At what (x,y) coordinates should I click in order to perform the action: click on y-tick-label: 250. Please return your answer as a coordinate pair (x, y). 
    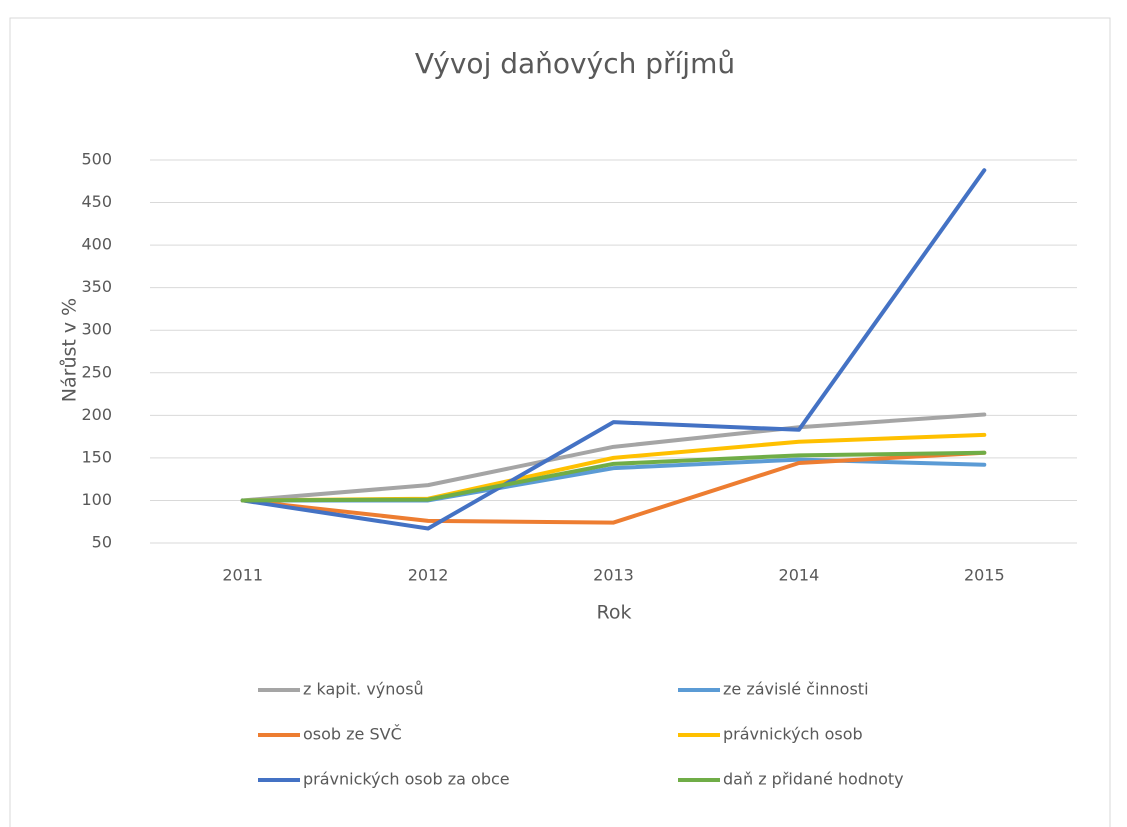
    Looking at the image, I should click on (96, 371).